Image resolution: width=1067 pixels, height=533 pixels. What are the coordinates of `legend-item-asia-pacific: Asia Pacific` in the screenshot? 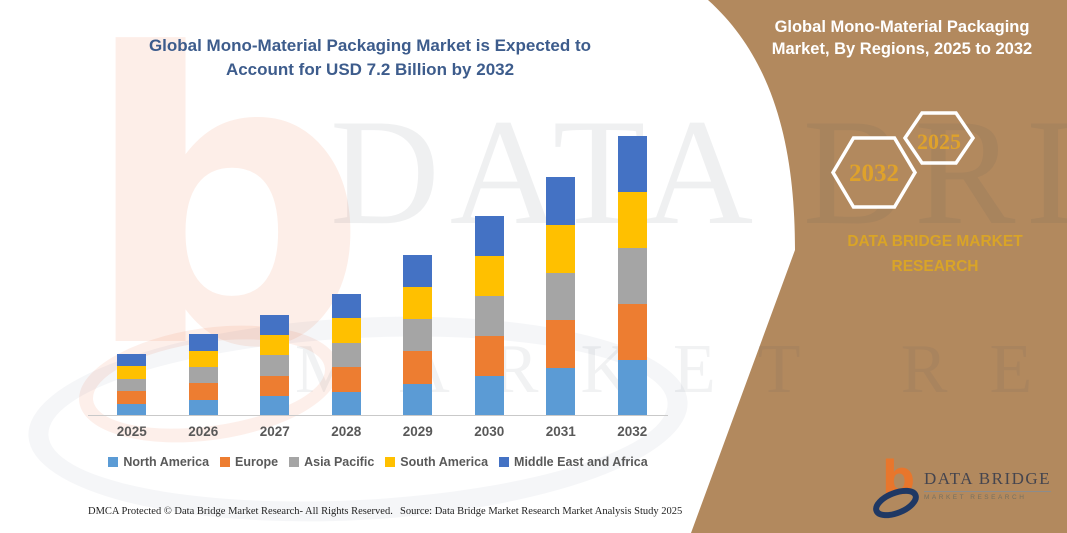 It's located at (331, 462).